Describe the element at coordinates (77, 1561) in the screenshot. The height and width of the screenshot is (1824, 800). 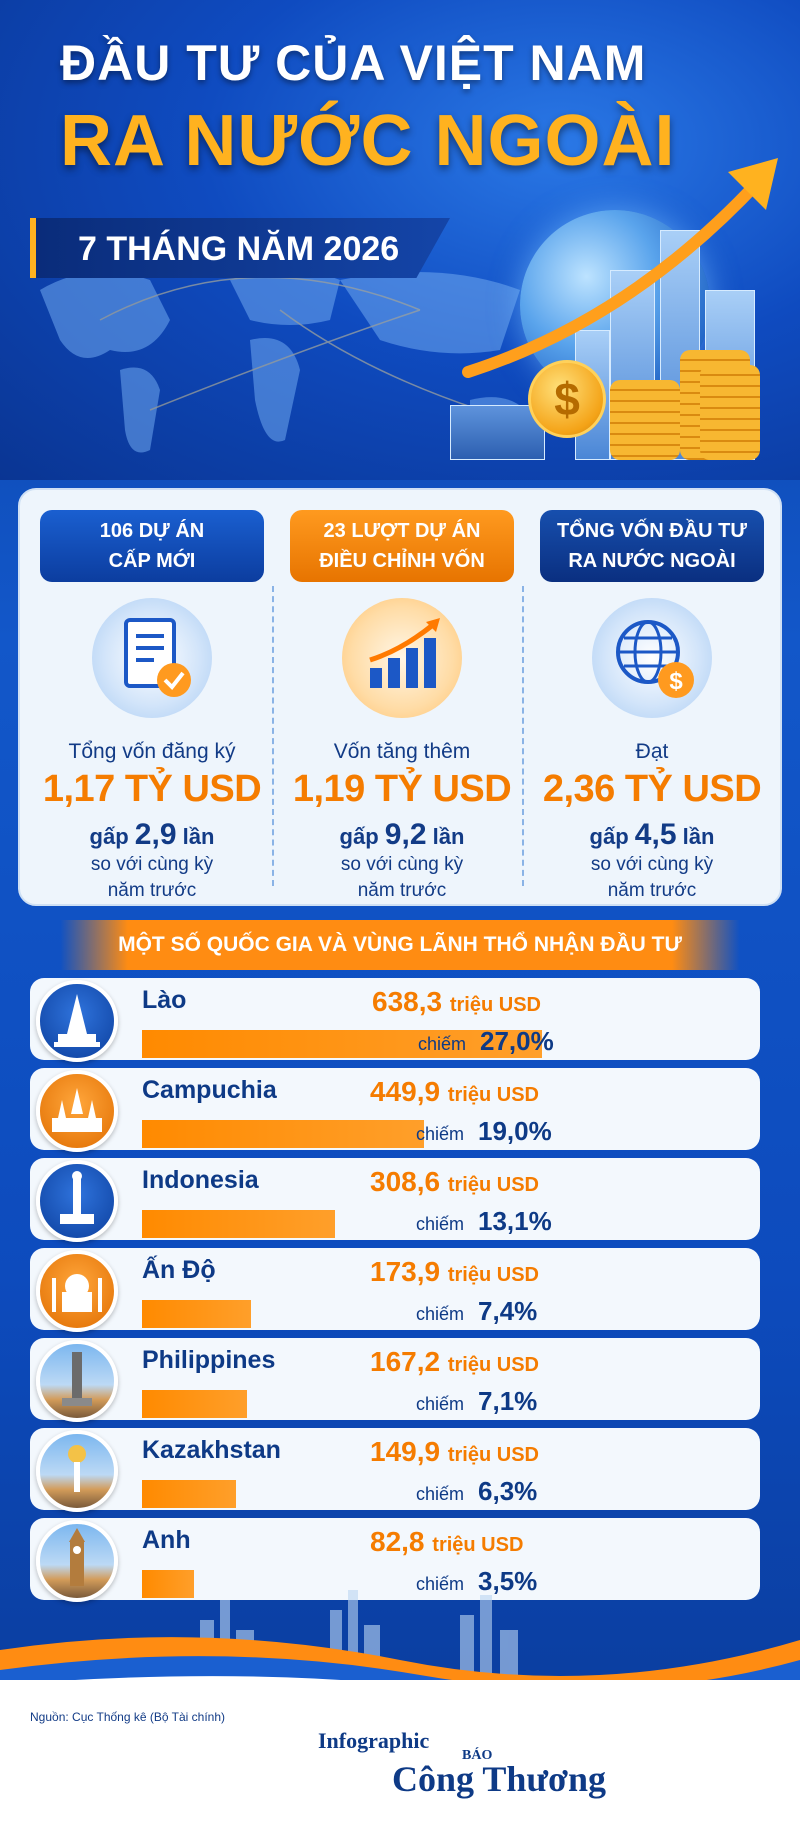
I see `big-ben-icon` at that location.